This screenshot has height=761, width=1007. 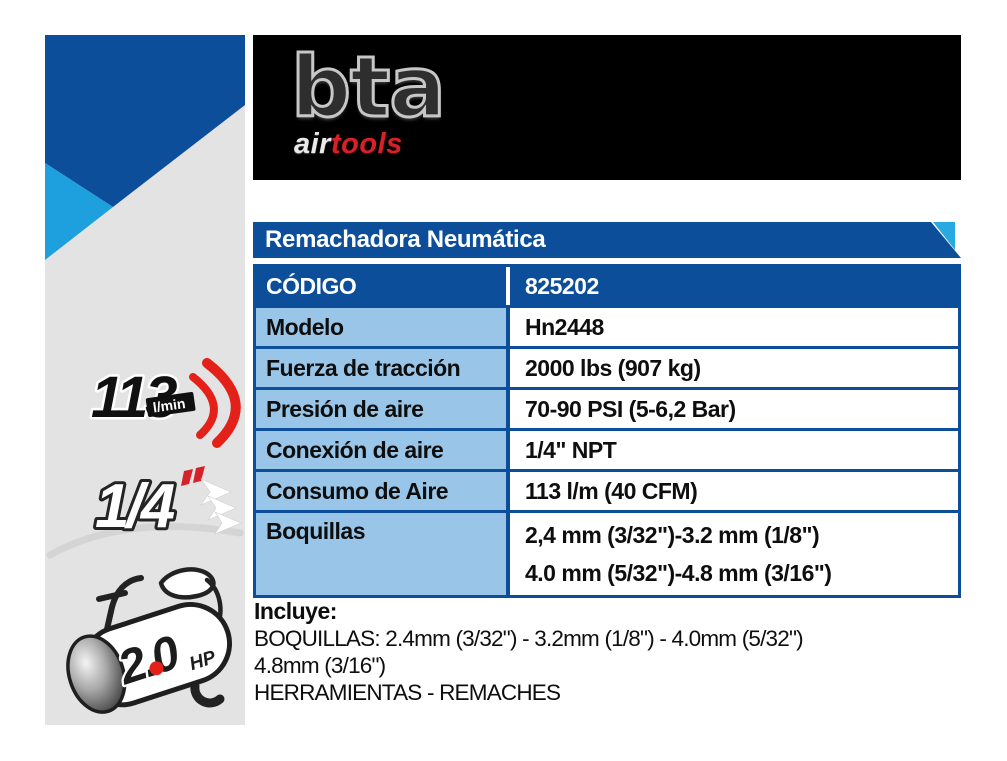 What do you see at coordinates (678, 573) in the screenshot?
I see `boquillas-value-line2: 4.0 mm (5/32")-4.8 mm (3/16")` at bounding box center [678, 573].